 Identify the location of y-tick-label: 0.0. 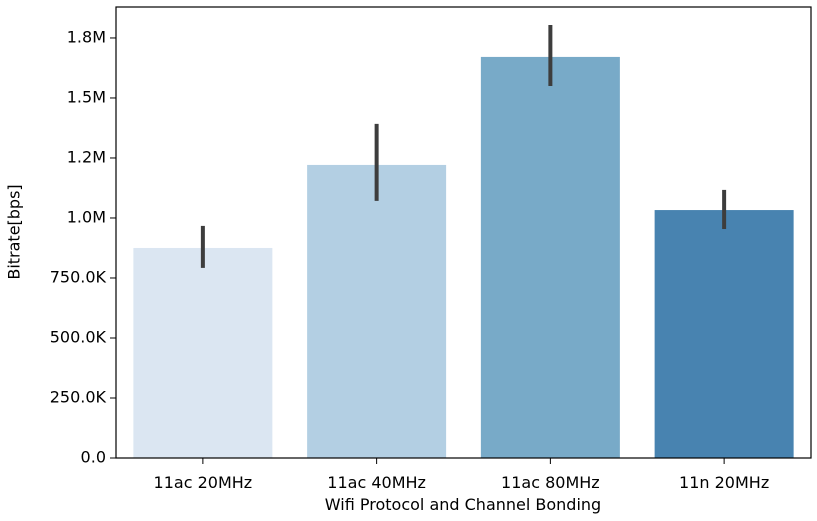
(93, 457).